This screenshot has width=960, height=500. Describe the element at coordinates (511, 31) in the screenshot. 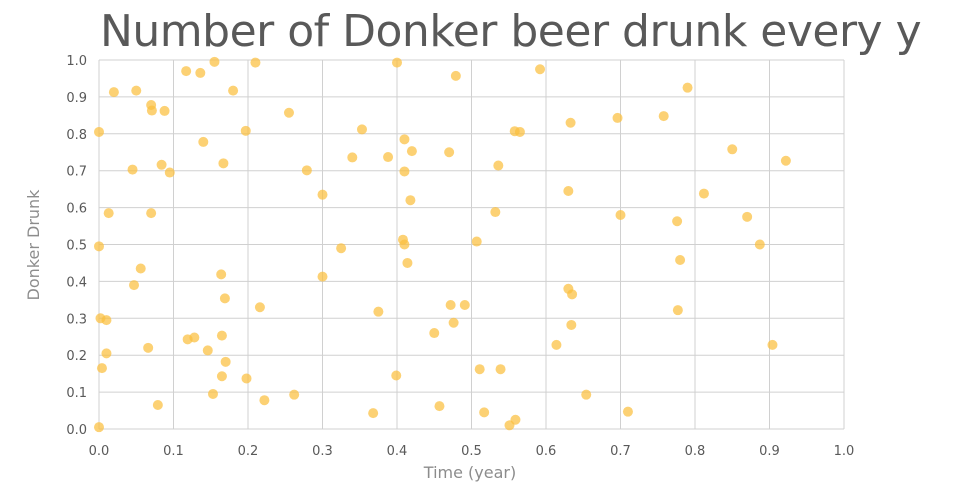

I see `chart-title: Number of Donker beer drunk every y` at that location.